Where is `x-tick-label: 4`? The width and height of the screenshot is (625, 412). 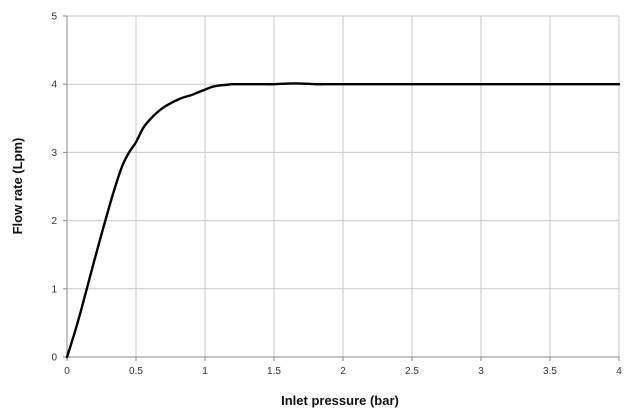 x-tick-label: 4 is located at coordinates (619, 371).